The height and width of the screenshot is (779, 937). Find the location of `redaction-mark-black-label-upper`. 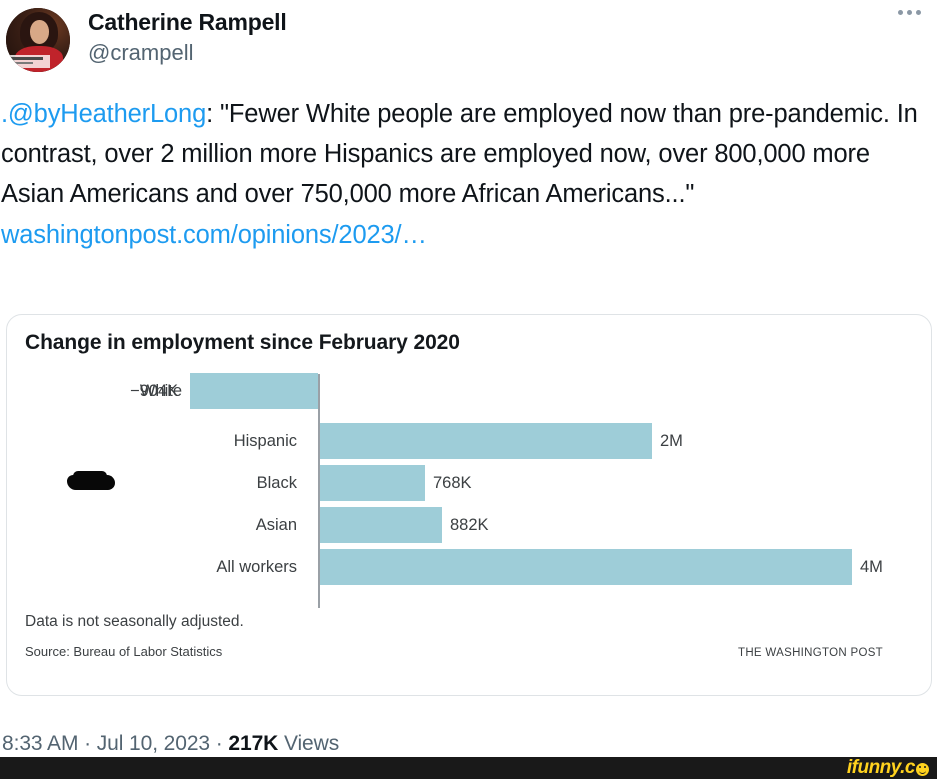

redaction-mark-black-label-upper is located at coordinates (90, 476).